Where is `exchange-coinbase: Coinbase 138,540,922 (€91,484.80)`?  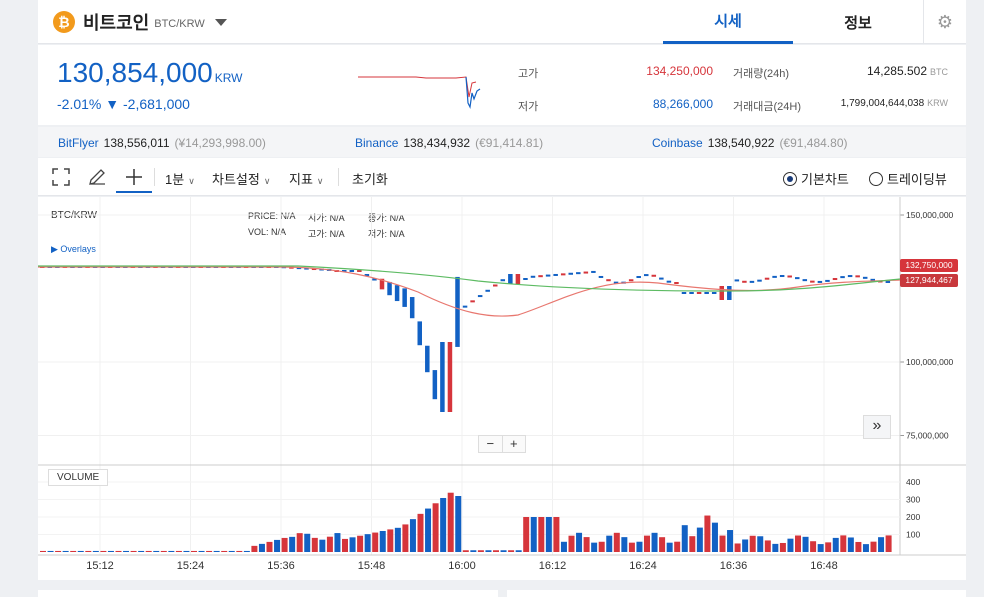
exchange-coinbase: Coinbase 138,540,922 (€91,484.80) is located at coordinates (750, 143).